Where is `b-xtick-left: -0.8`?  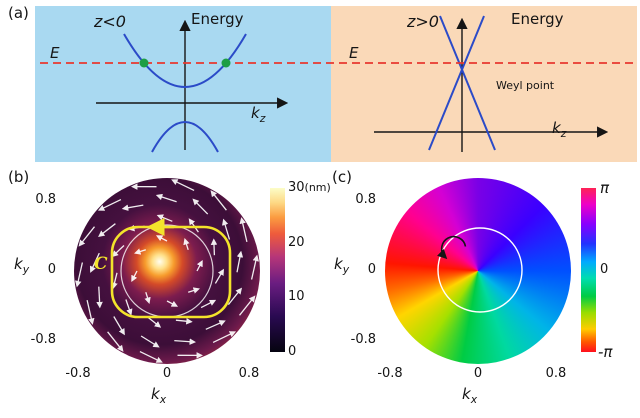
b-xtick-left: -0.8 is located at coordinates (78, 373).